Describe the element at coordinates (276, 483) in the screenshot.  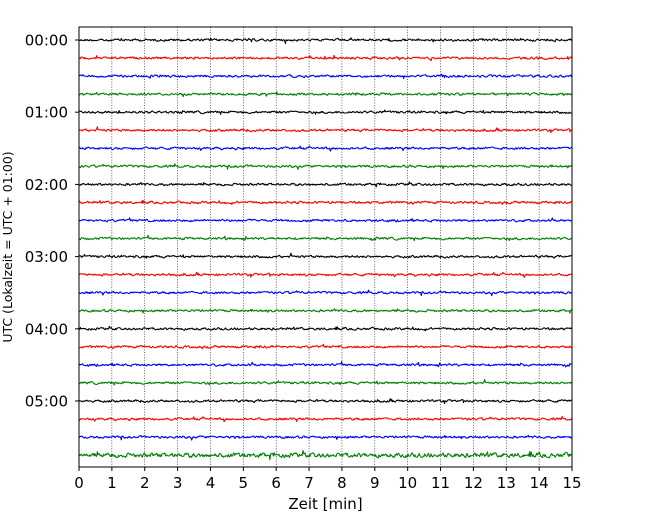
I see `x-tick-label: 6` at that location.